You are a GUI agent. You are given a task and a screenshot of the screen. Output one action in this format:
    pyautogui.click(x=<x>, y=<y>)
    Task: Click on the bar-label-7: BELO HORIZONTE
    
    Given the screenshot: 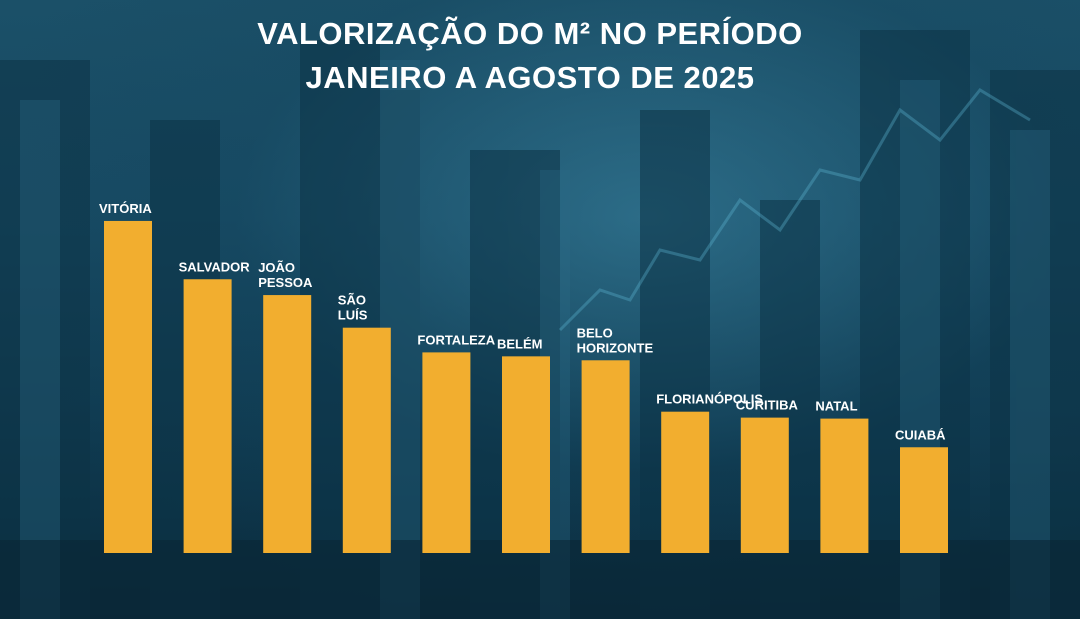 What is the action you would take?
    pyautogui.click(x=615, y=340)
    